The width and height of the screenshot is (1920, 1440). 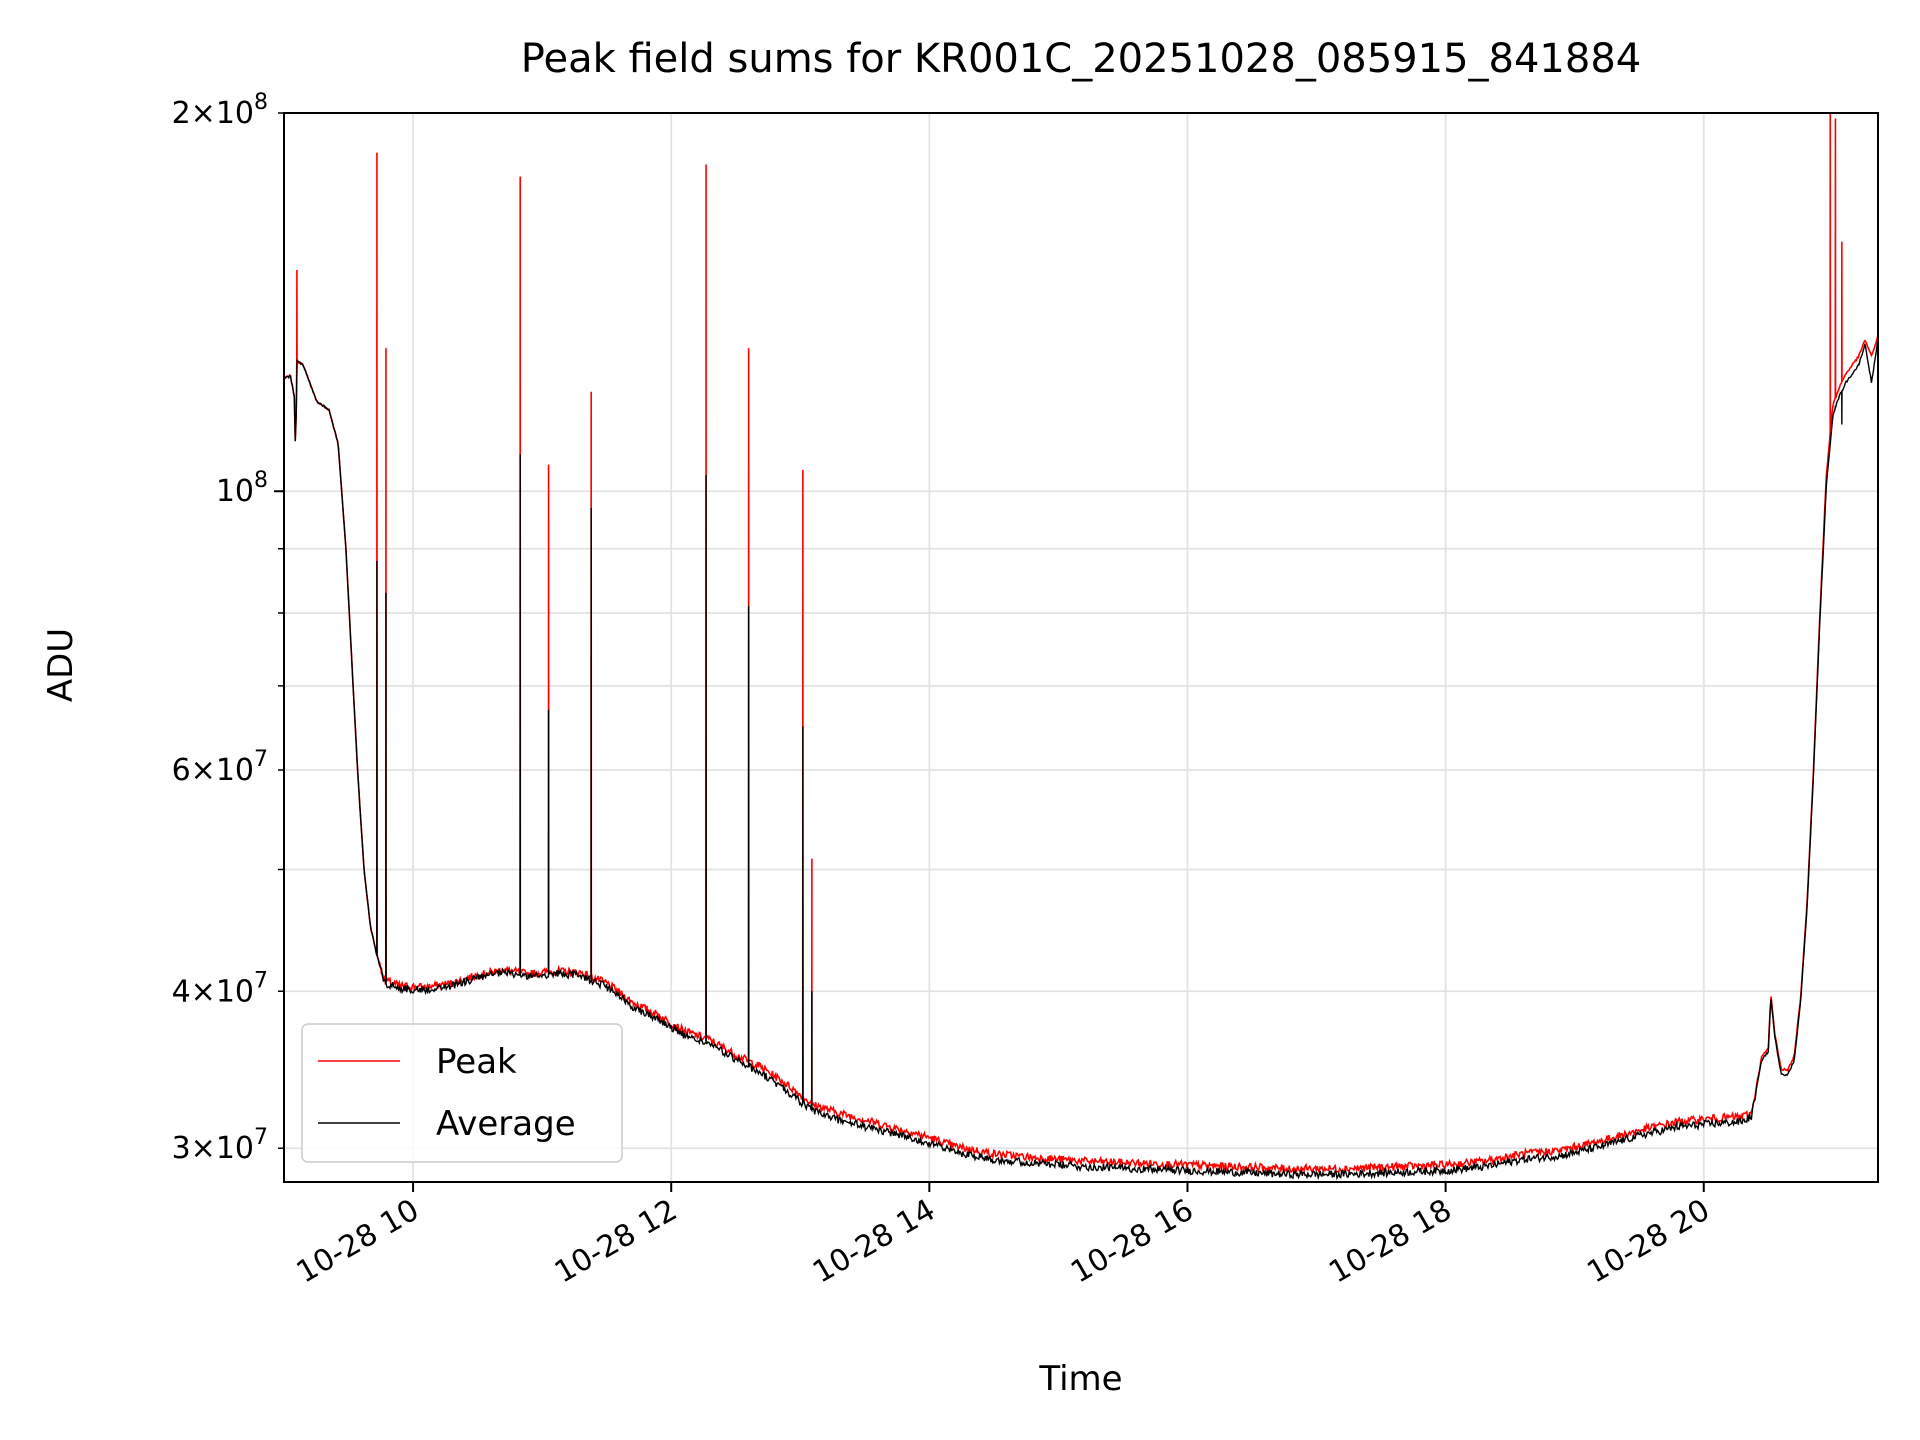 What do you see at coordinates (476, 1062) in the screenshot?
I see `legend-label-peak: Peak` at bounding box center [476, 1062].